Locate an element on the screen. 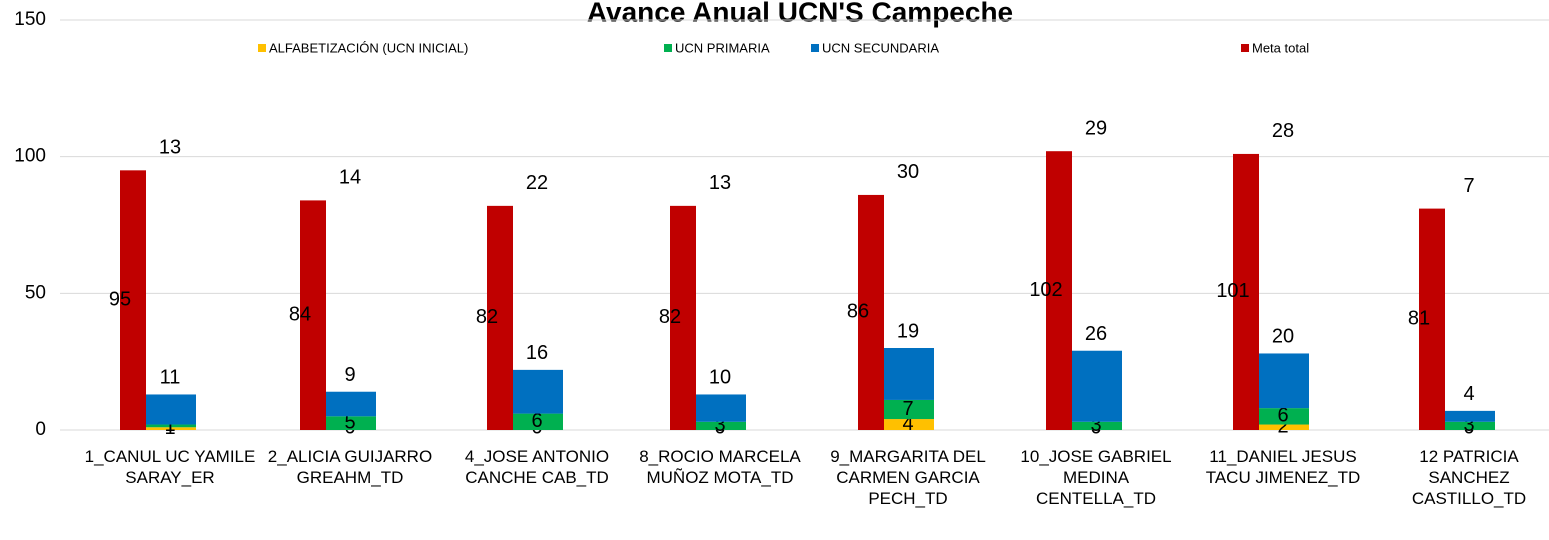 This screenshot has width=1549, height=540. x-tick-label: 2_ALICIA GUIJARRO GREAHM_TD is located at coordinates (350, 467).